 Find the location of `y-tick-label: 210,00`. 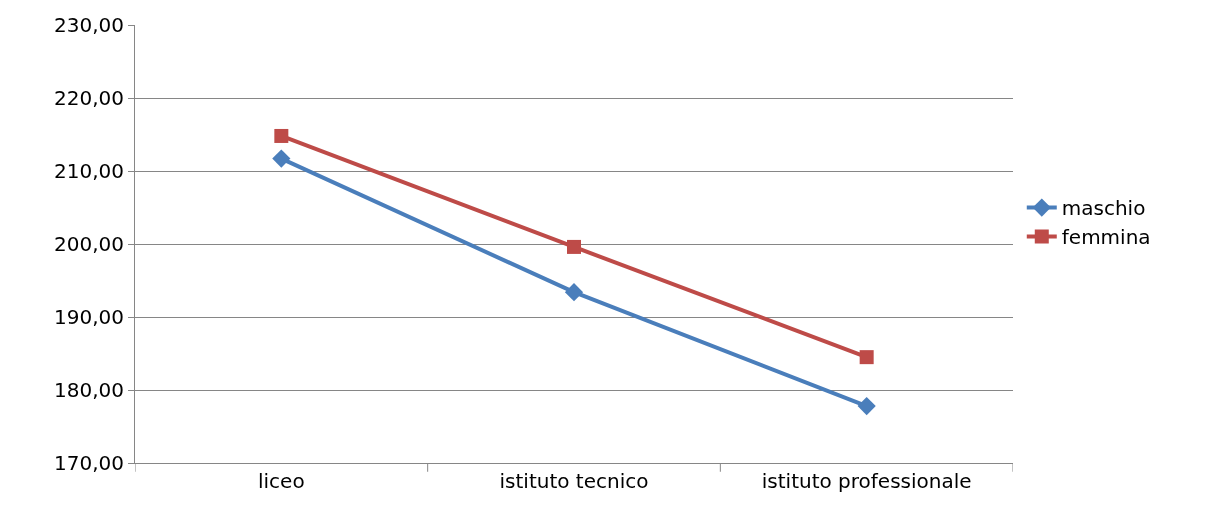

y-tick-label: 210,00 is located at coordinates (89, 171).